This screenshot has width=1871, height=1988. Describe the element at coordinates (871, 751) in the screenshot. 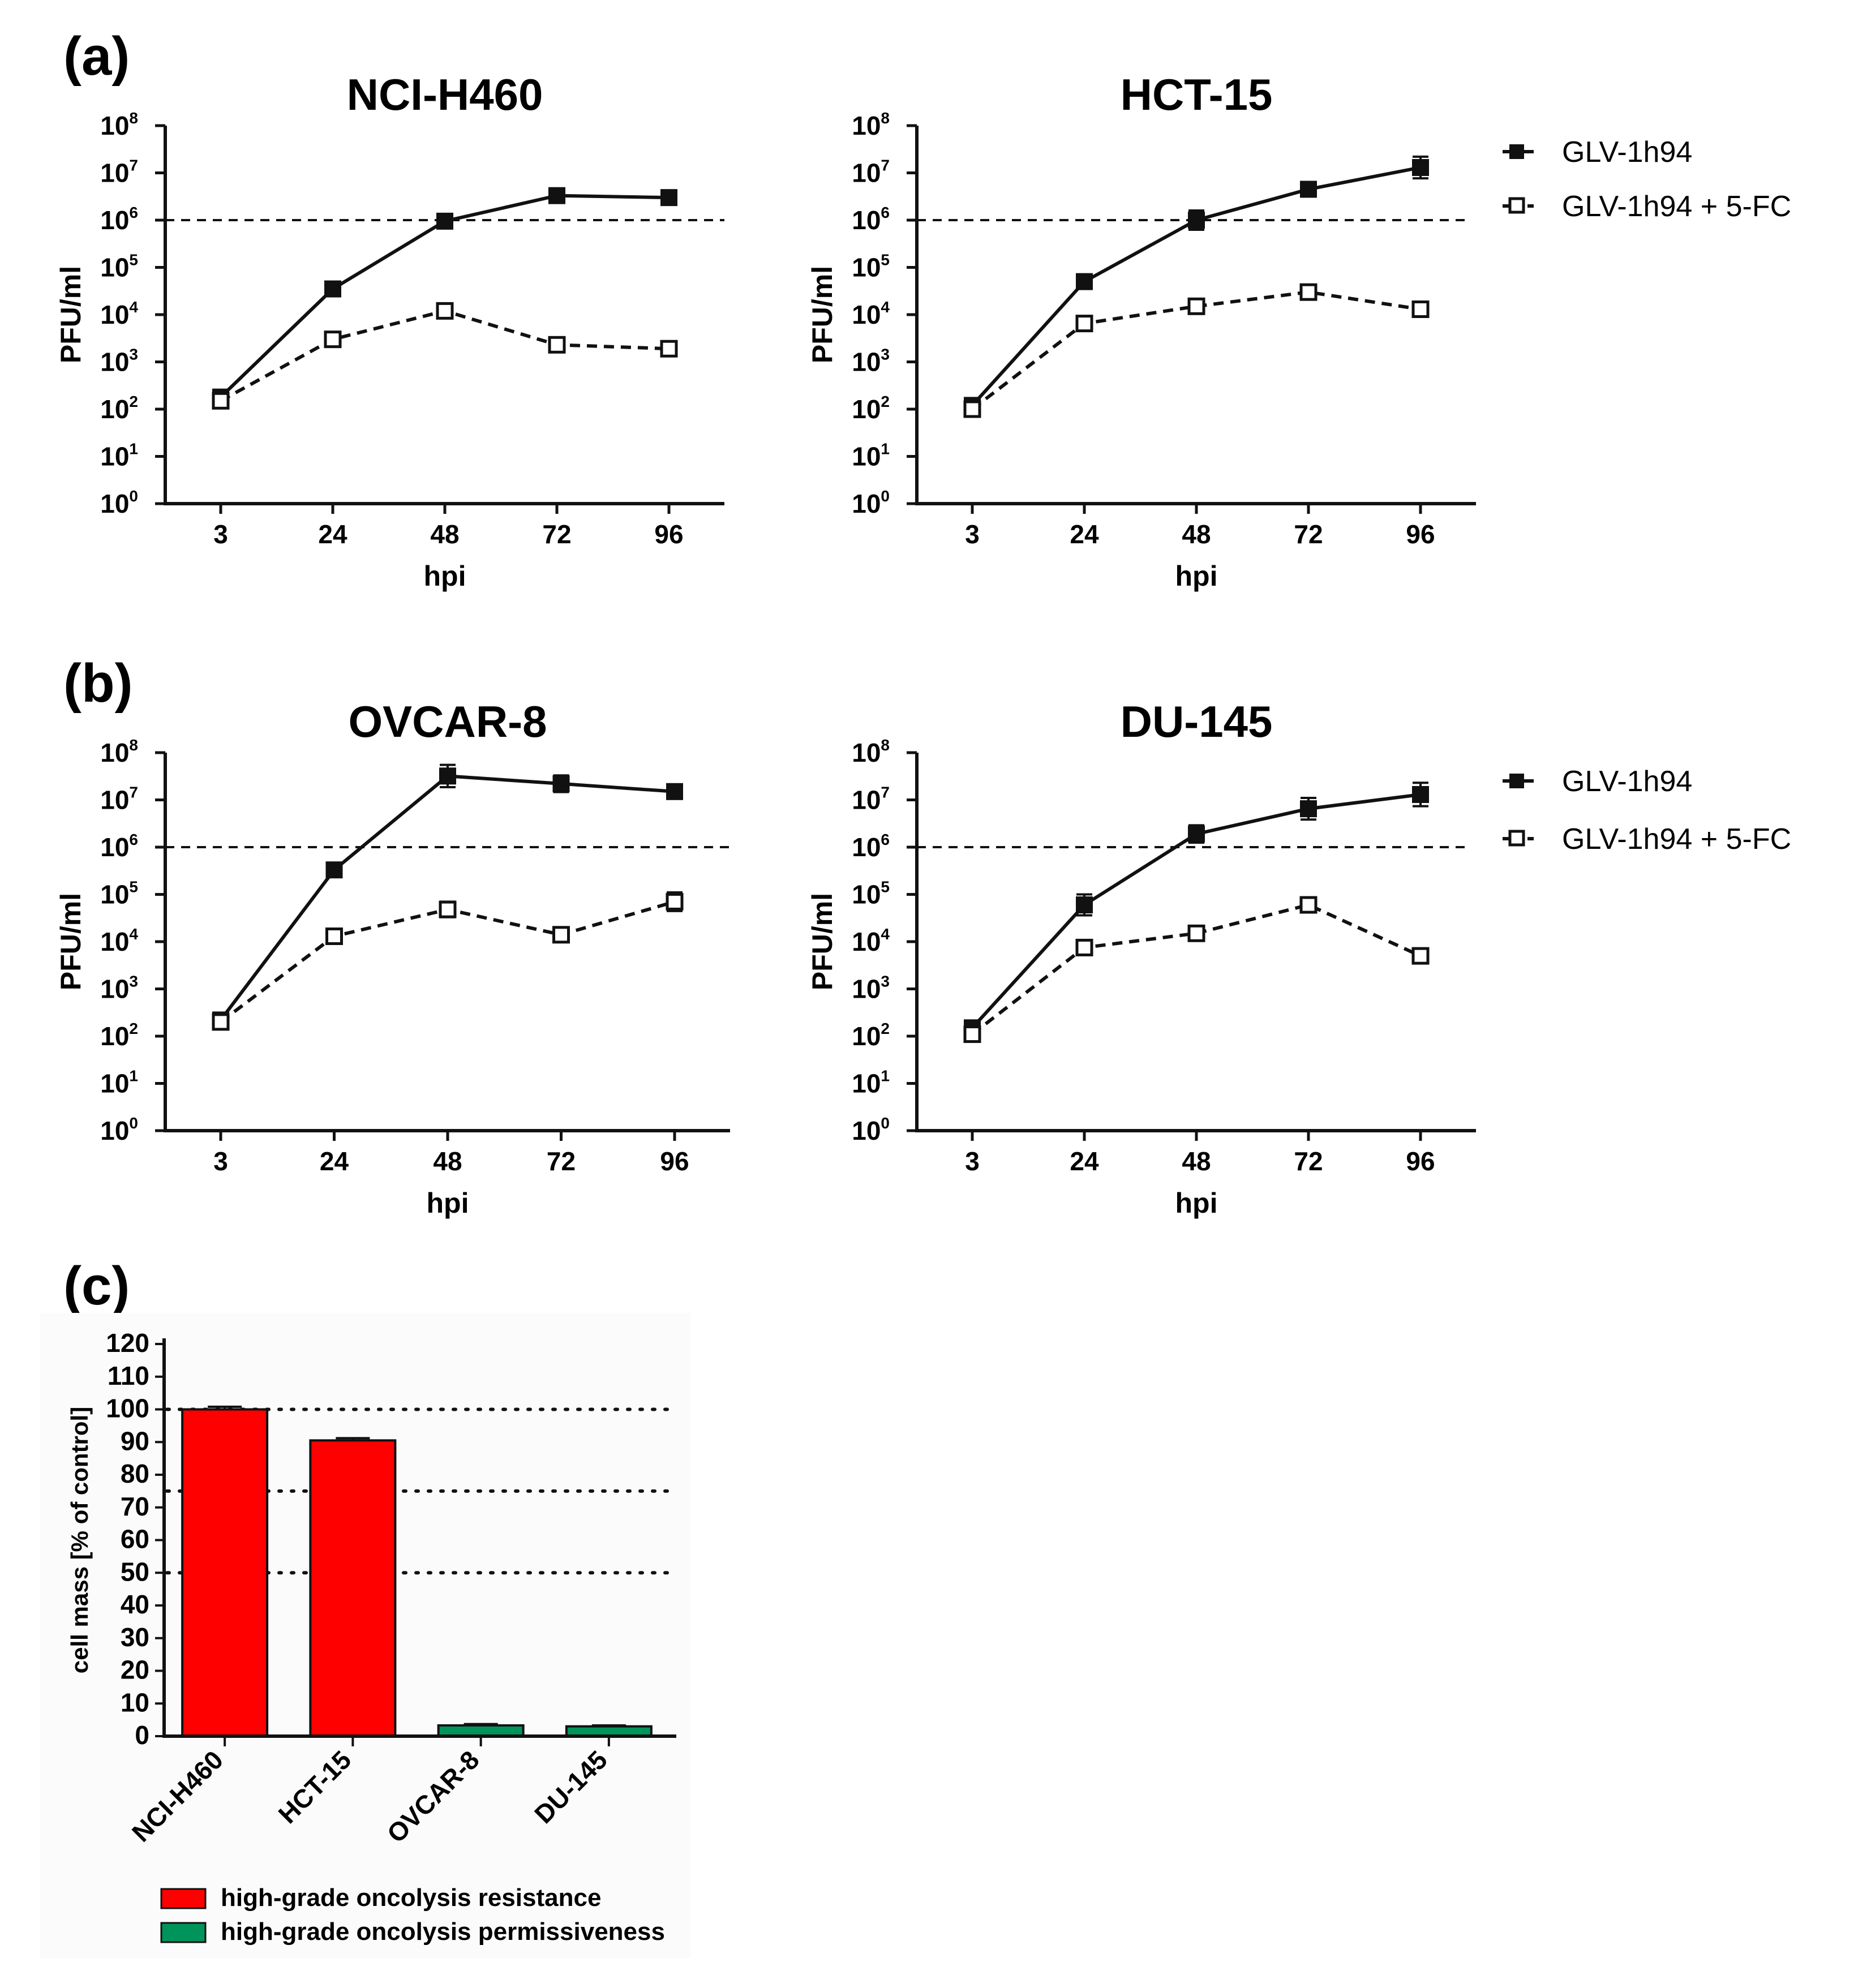

I see `du-145-y-tick-label-1e8: 10⁸` at that location.